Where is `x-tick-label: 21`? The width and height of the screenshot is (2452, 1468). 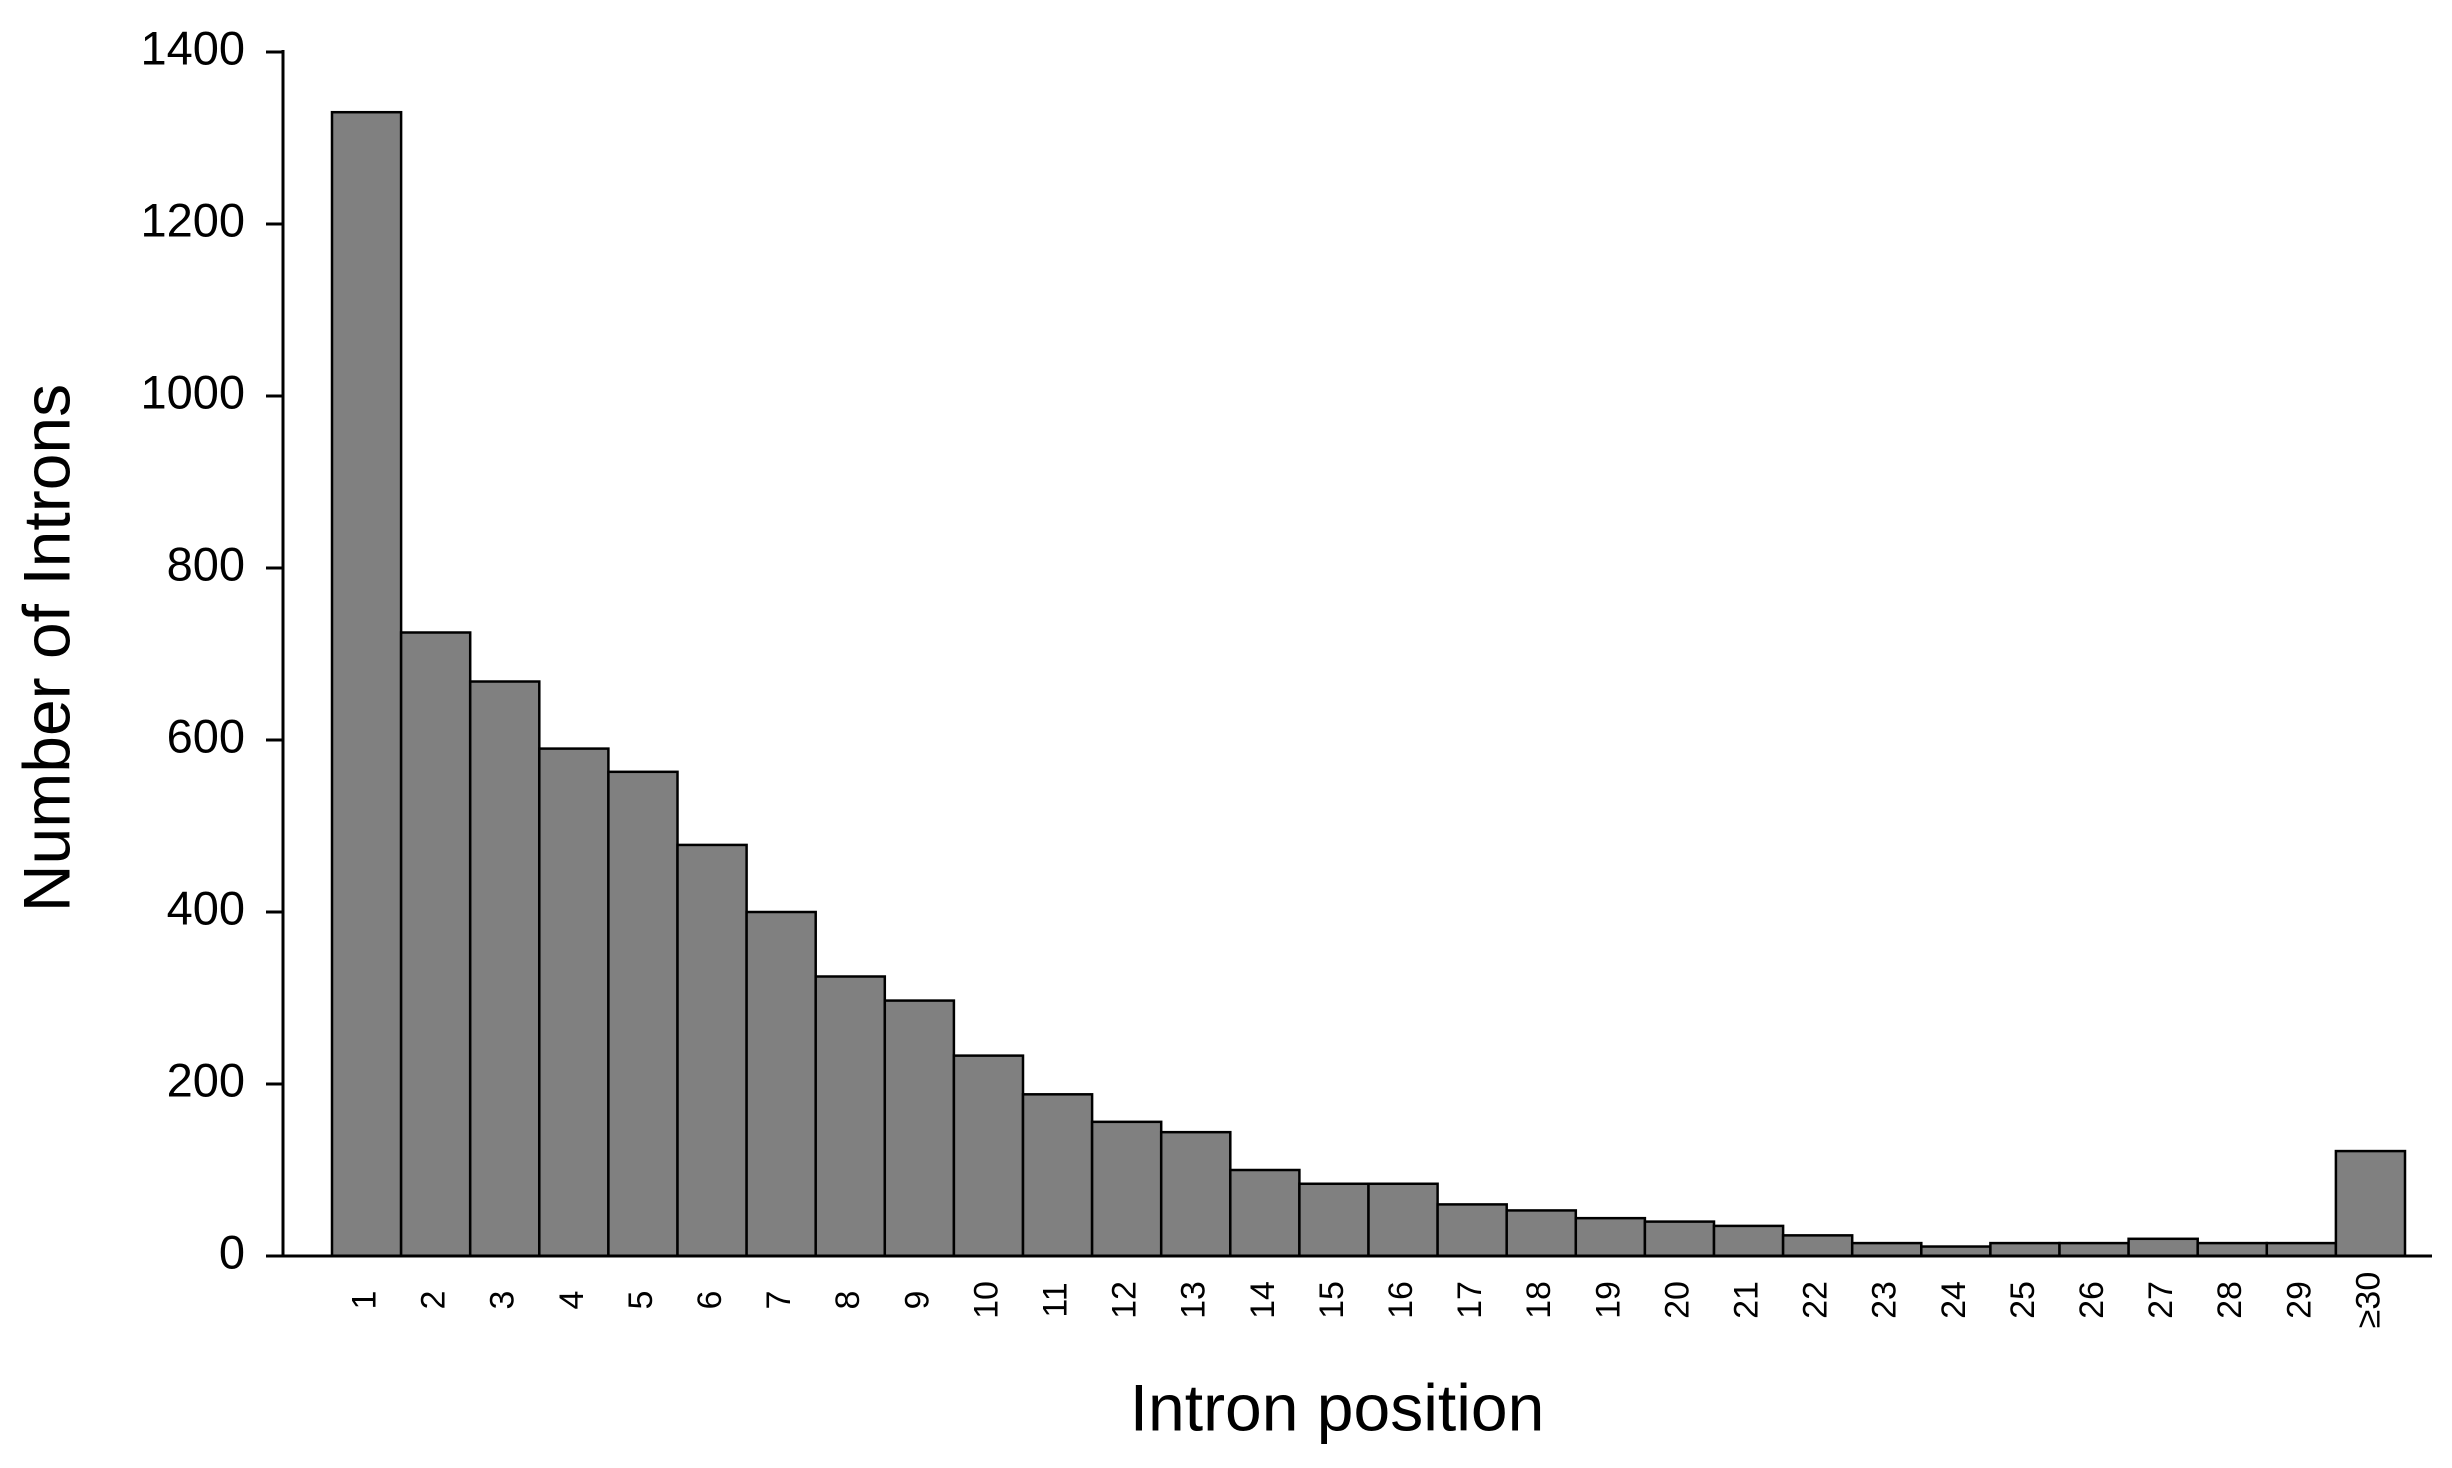
x-tick-label: 21 is located at coordinates (1747, 1300).